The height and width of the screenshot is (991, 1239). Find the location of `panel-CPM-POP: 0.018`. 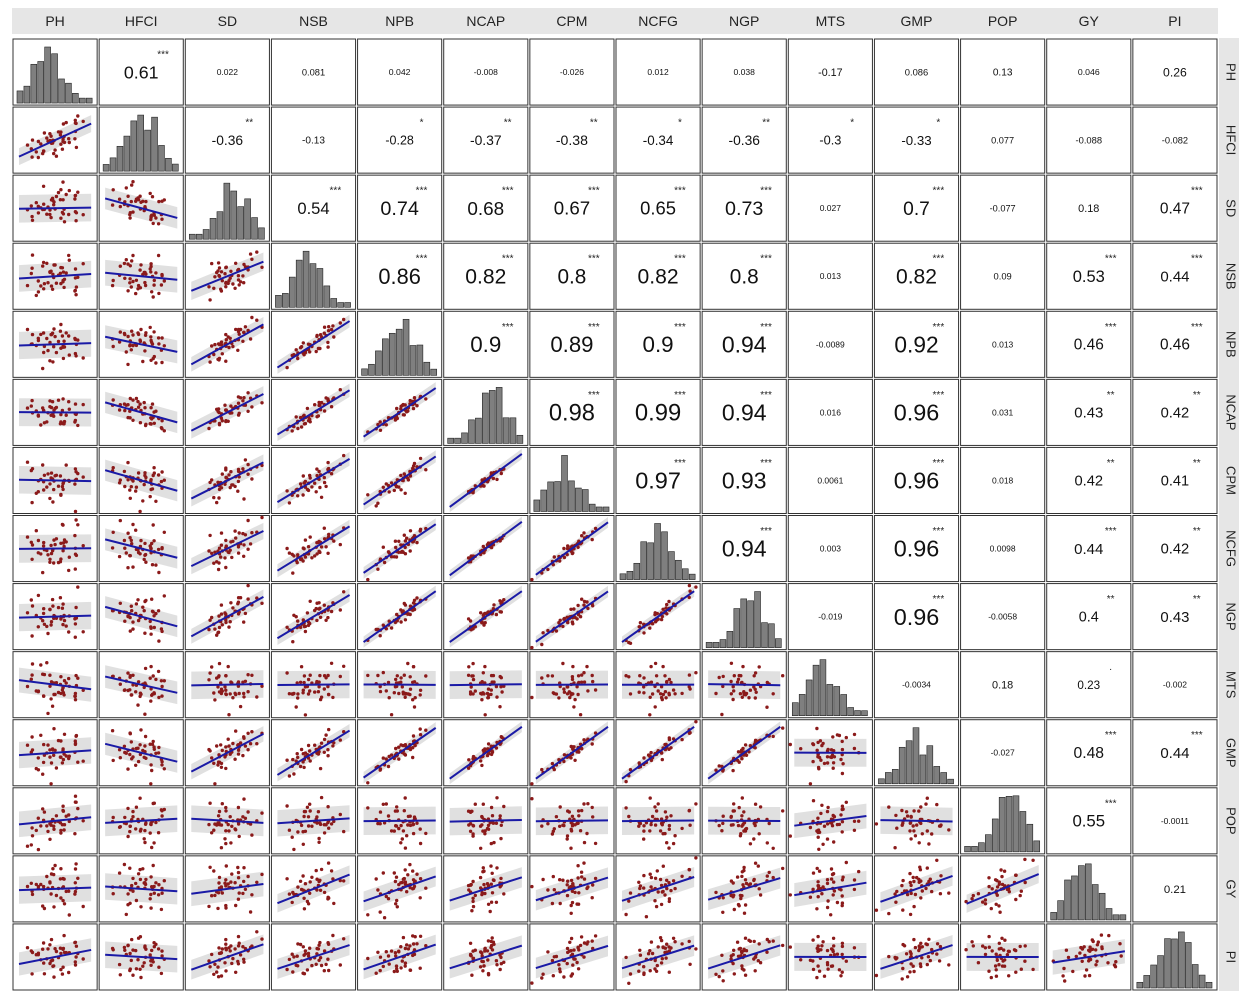

panel-CPM-POP: 0.018 is located at coordinates (1003, 480).